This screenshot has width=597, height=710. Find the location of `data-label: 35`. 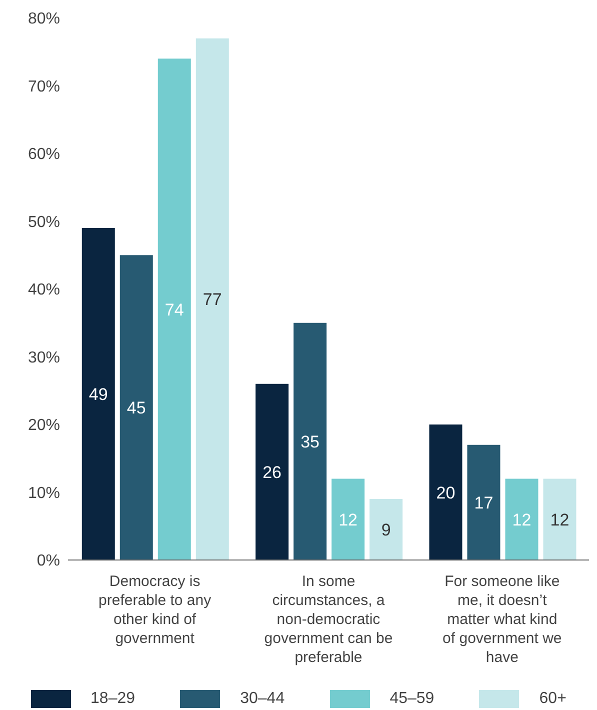

data-label: 35 is located at coordinates (310, 442).